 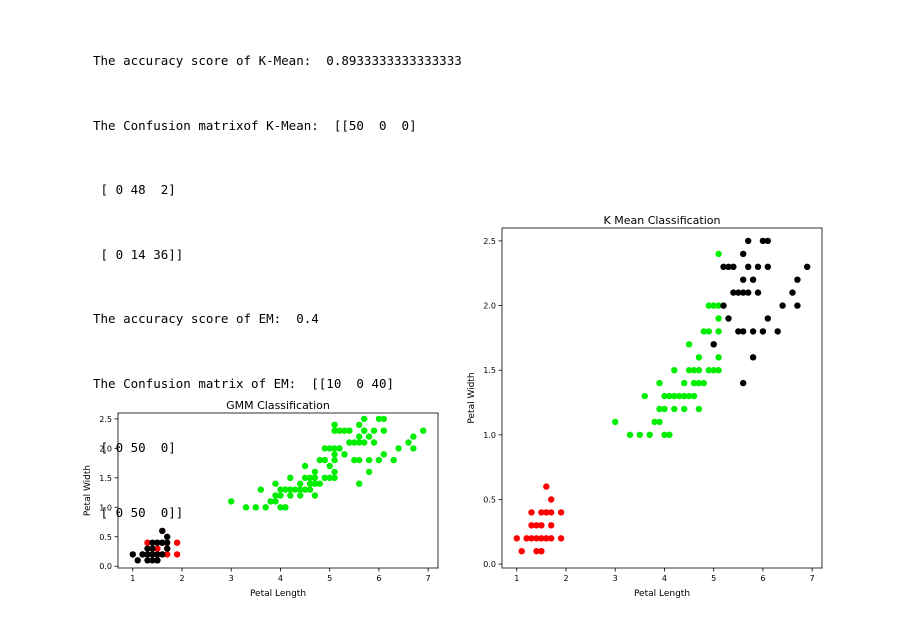 What do you see at coordinates (329, 578) in the screenshot?
I see `x-tick-label: 5` at bounding box center [329, 578].